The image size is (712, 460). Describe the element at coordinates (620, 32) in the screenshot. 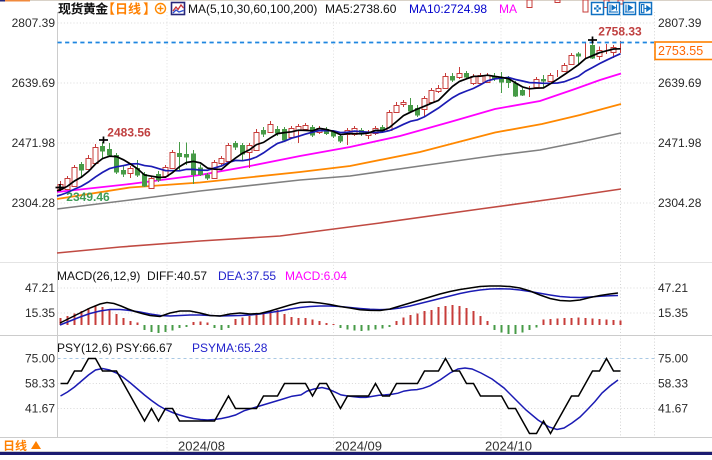

I see `svg-text: 2758.33` at that location.